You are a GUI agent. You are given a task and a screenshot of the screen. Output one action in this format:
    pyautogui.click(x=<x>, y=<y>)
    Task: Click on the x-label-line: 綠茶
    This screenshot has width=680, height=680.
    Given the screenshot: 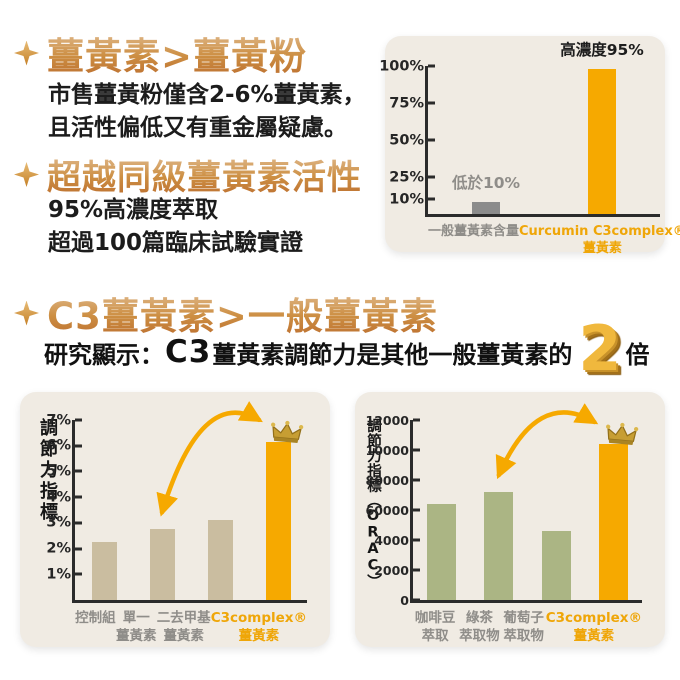 What is the action you would take?
    pyautogui.click(x=479, y=618)
    